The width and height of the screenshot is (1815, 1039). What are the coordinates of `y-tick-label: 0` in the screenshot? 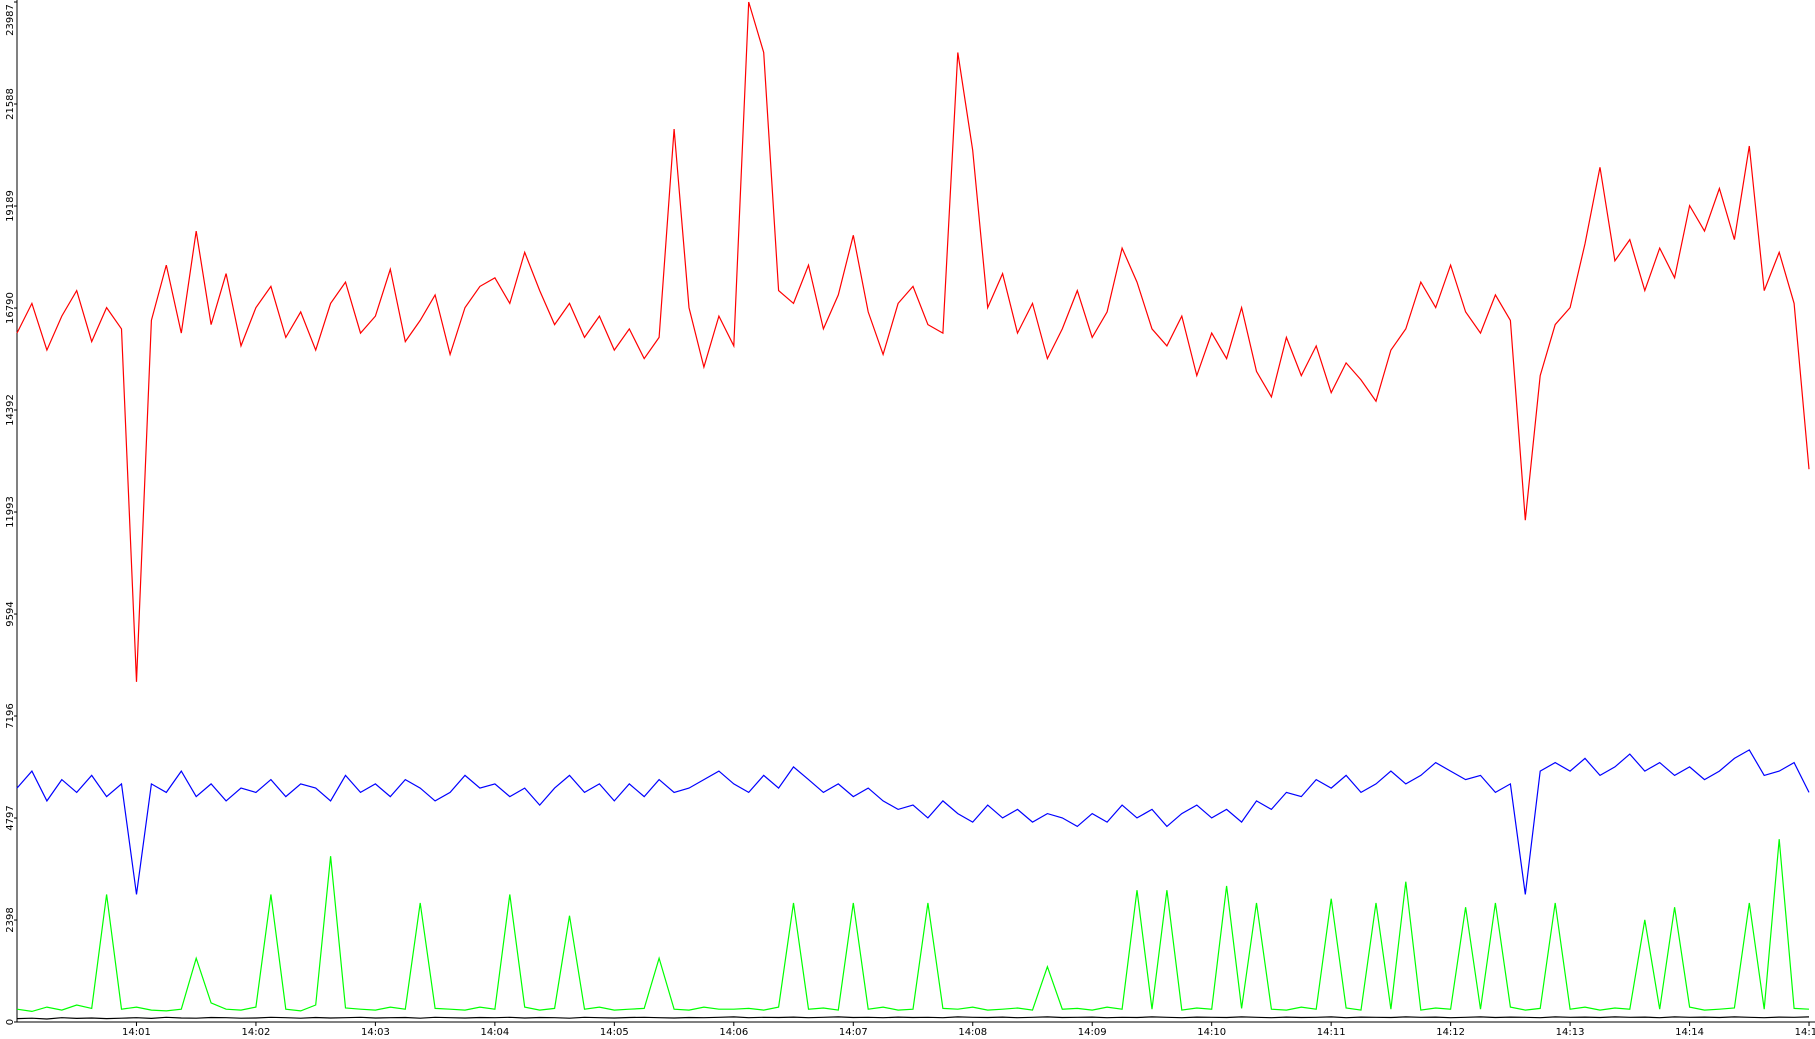 It's located at (10, 1022).